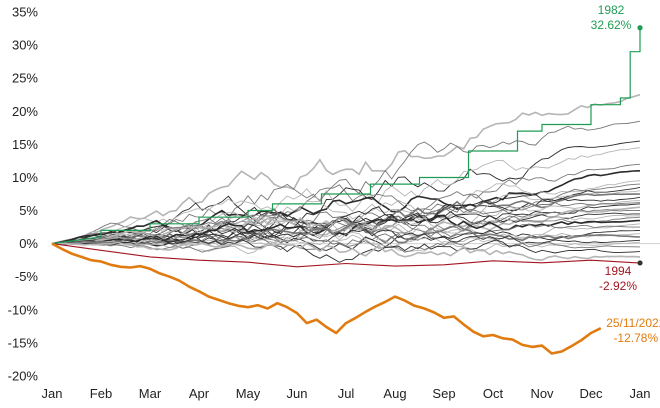 Image resolution: width=660 pixels, height=408 pixels. Describe the element at coordinates (635, 338) in the screenshot. I see `series-2022-value-label: -12.78%` at that location.